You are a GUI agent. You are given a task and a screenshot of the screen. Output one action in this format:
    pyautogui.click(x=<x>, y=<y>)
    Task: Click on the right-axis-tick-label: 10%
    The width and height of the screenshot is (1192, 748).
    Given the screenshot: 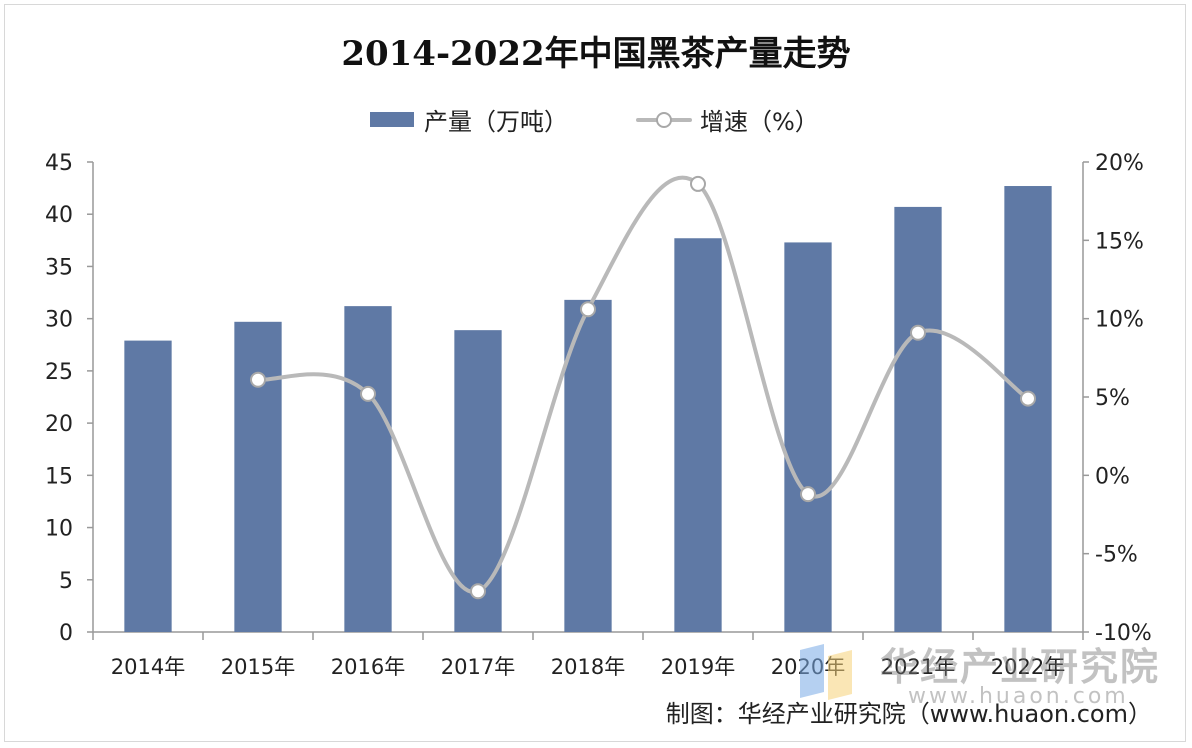 What is the action you would take?
    pyautogui.click(x=1119, y=320)
    